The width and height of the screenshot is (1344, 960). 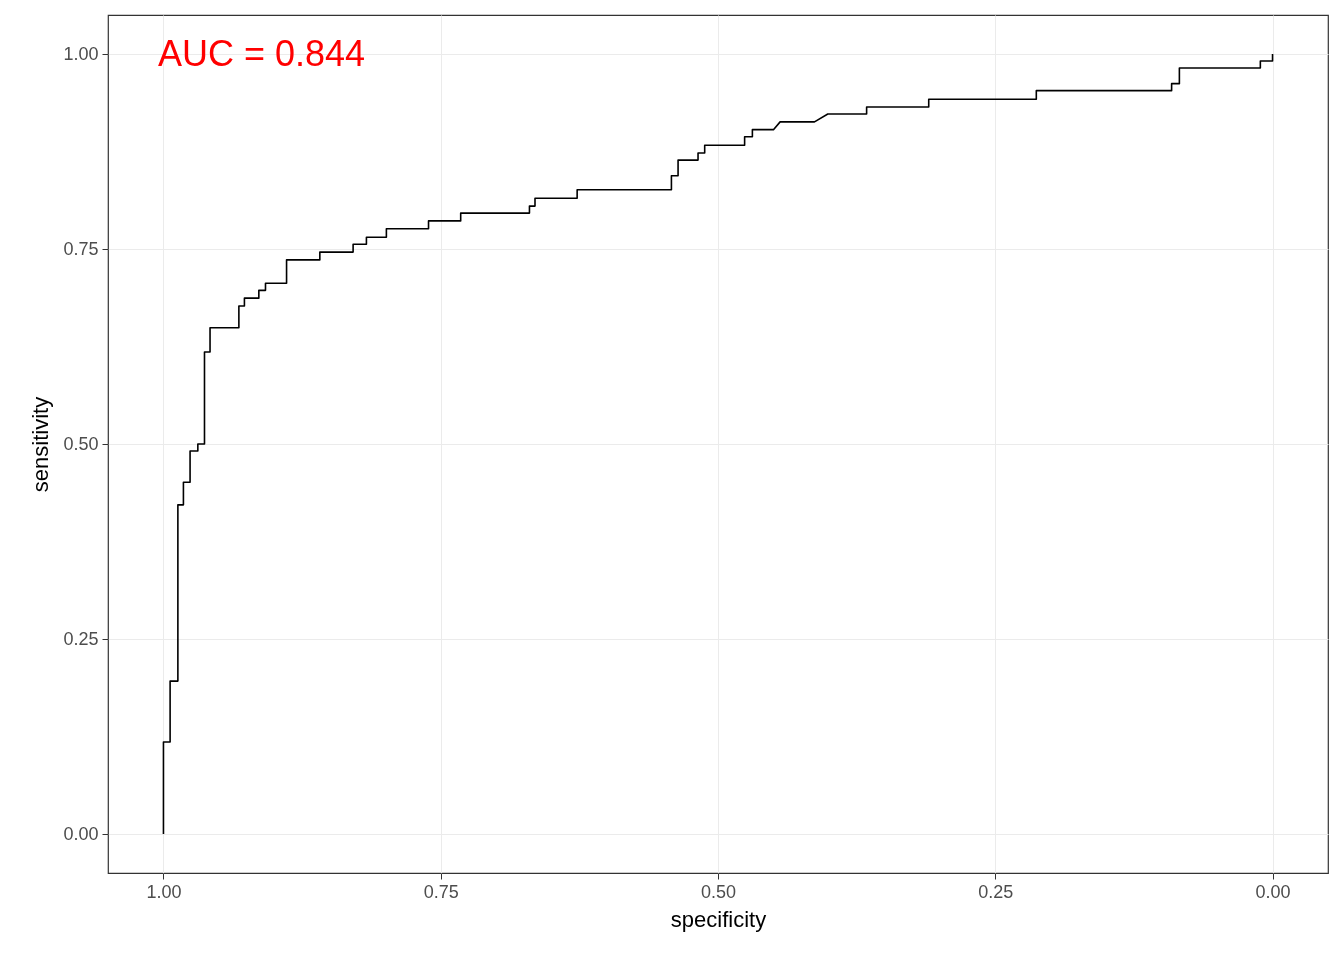 What do you see at coordinates (41, 444) in the screenshot?
I see `y-axis-title: sensitivity` at bounding box center [41, 444].